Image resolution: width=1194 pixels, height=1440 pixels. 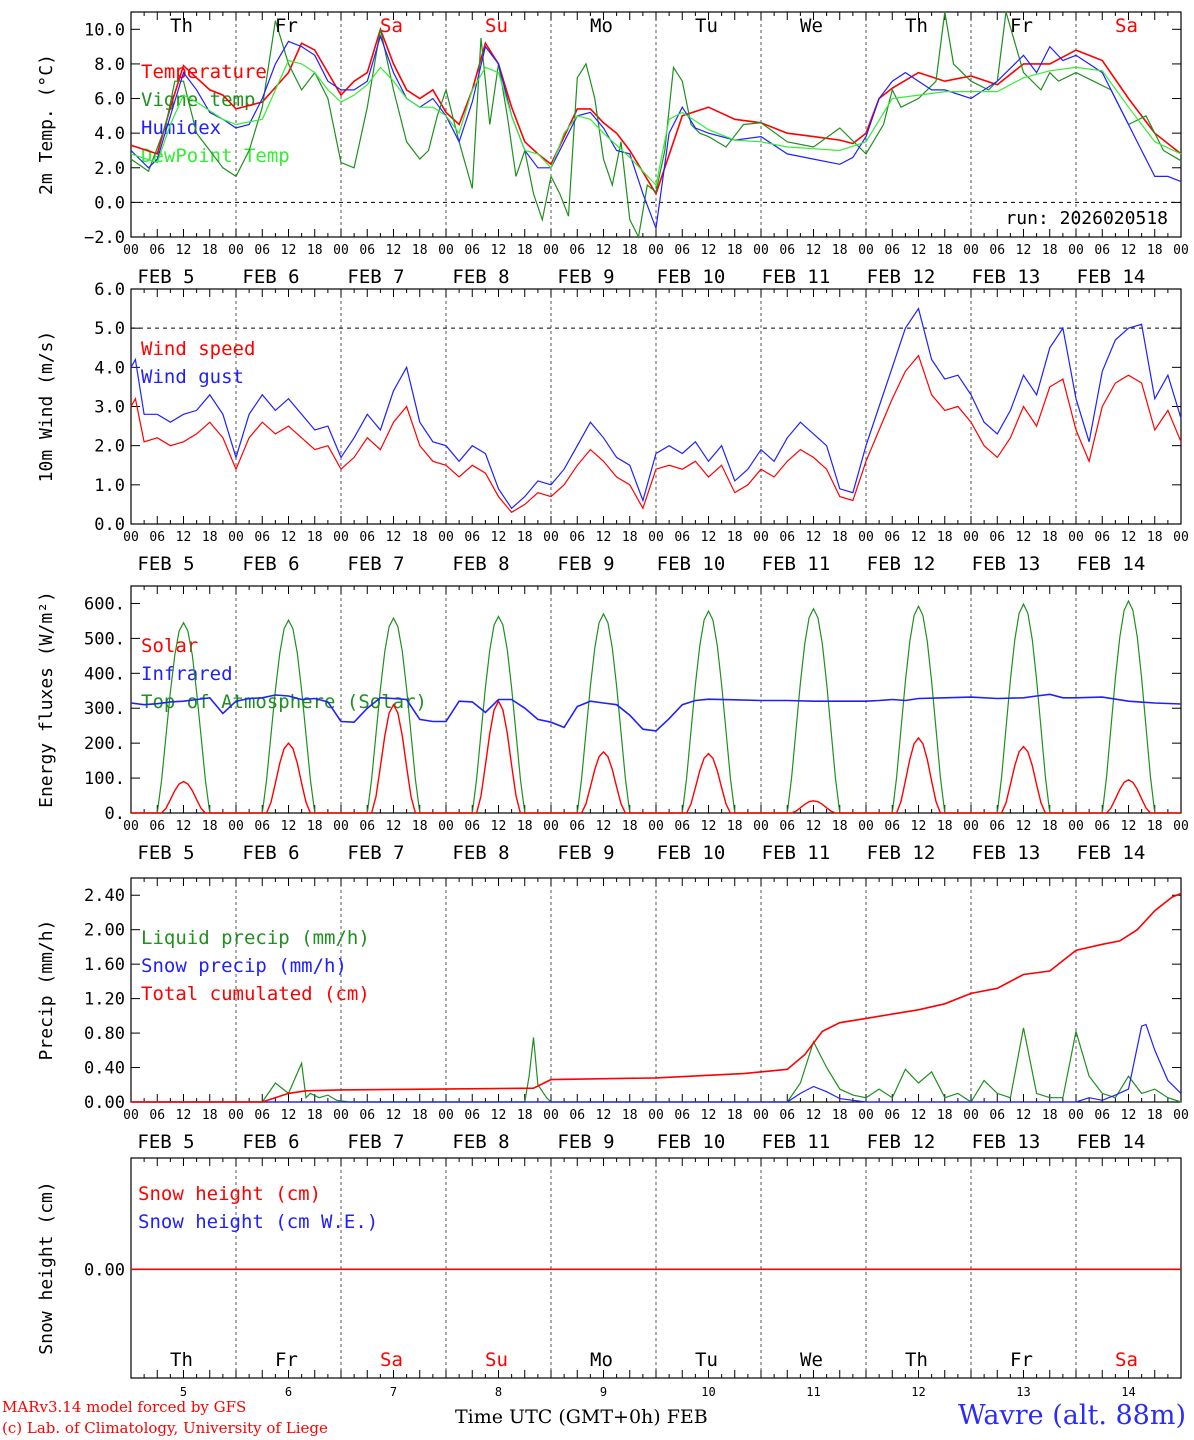 What do you see at coordinates (1128, 1392) in the screenshot?
I see `day-number-label: 14` at bounding box center [1128, 1392].